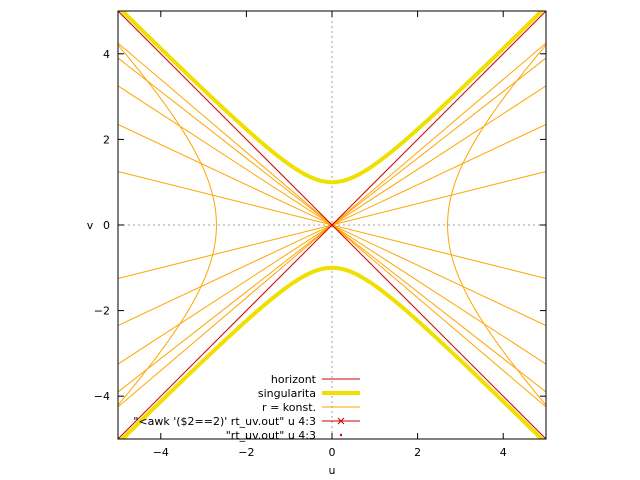 This screenshot has height=480, width=640. Describe the element at coordinates (106, 54) in the screenshot. I see `y-tick-label: 4` at that location.